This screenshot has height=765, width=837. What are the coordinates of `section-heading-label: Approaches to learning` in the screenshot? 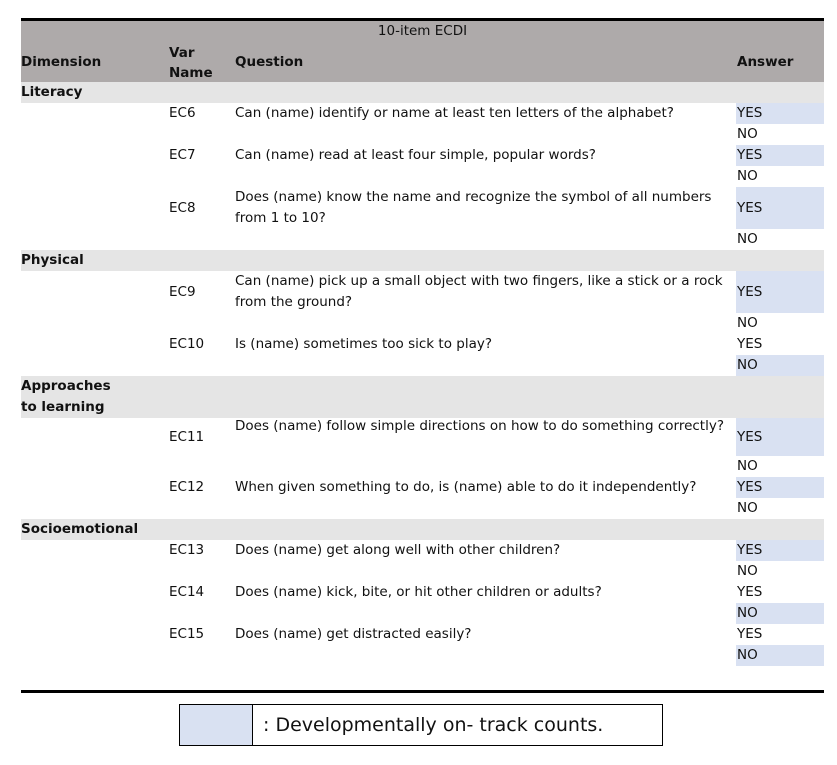 It's located at (66, 396).